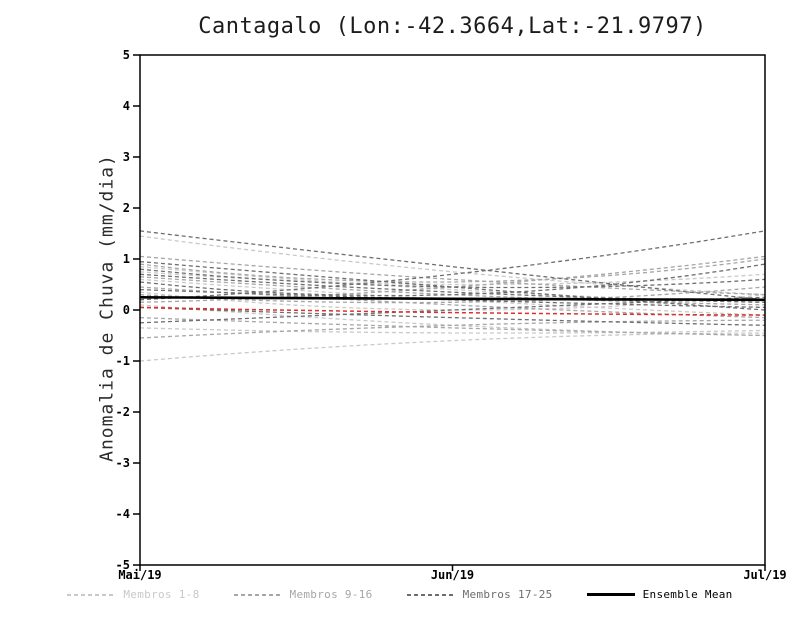  Describe the element at coordinates (507, 594) in the screenshot. I see `legend-label-membros-17-25: Membros 17-25` at that location.